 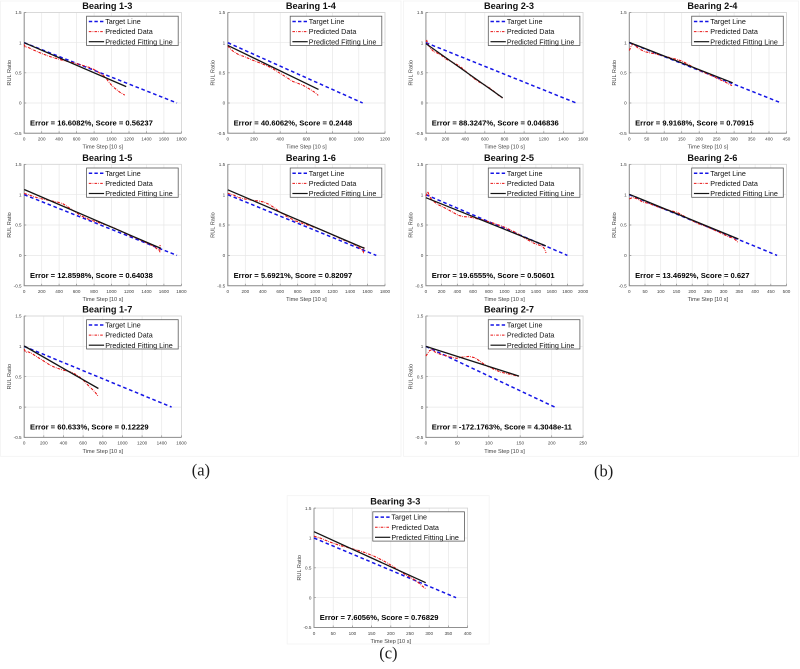 What do you see at coordinates (353, 633) in the screenshot?
I see `svg-text: 100` at bounding box center [353, 633].